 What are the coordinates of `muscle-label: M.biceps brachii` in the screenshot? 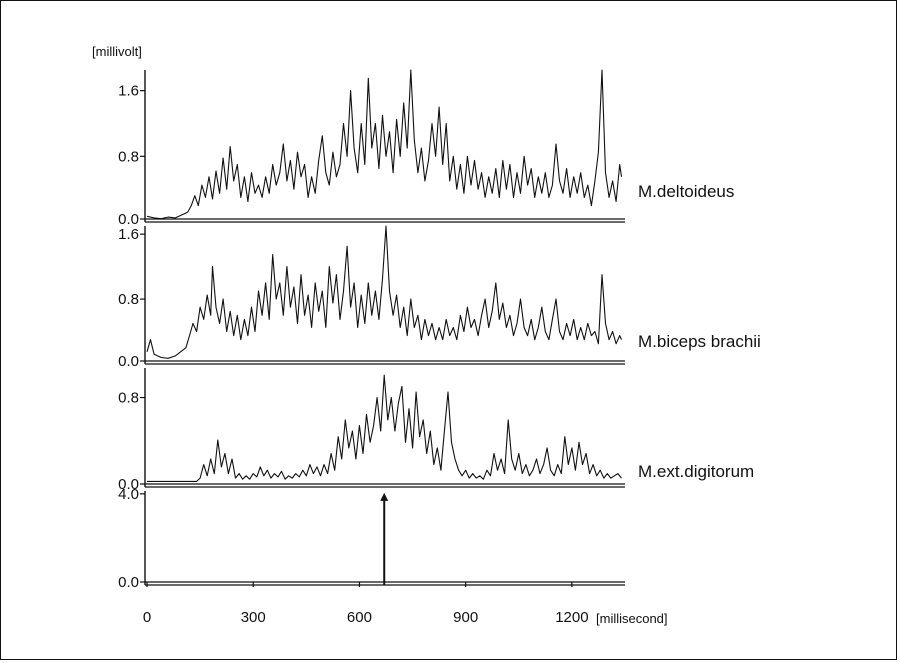 It's located at (699, 341).